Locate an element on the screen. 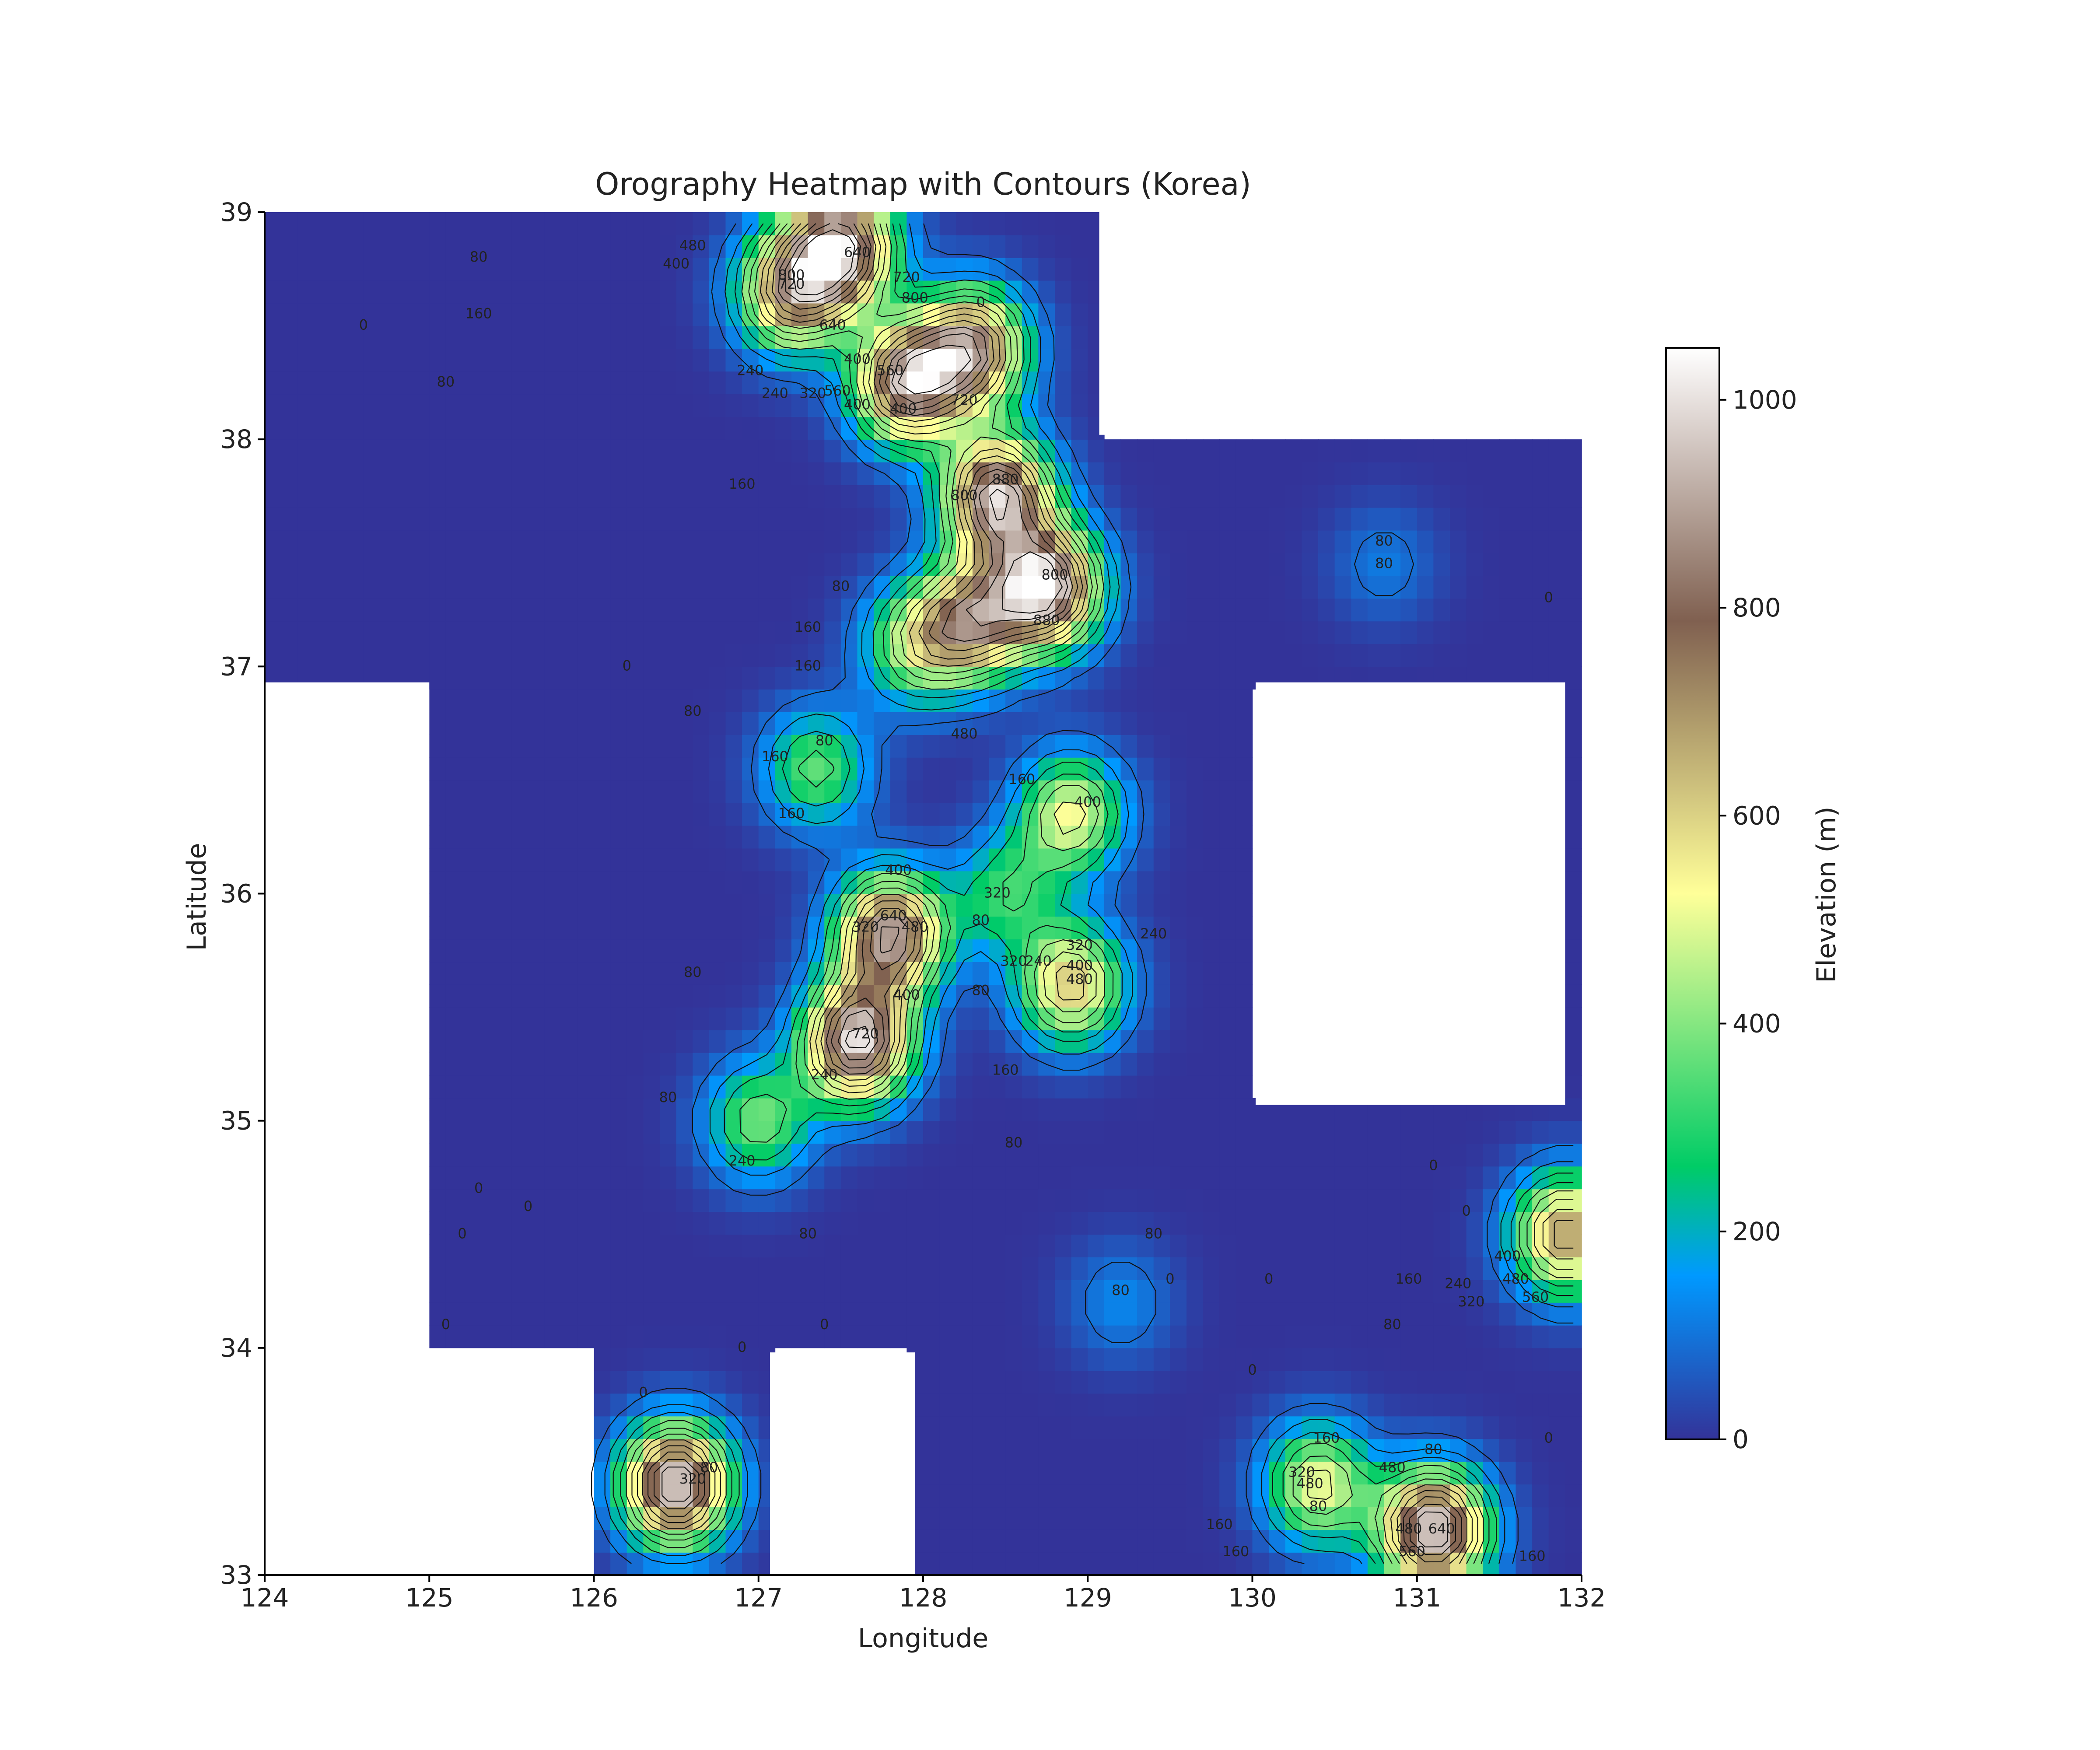 This screenshot has height=1750, width=2100. contour-label: 800 is located at coordinates (964, 495).